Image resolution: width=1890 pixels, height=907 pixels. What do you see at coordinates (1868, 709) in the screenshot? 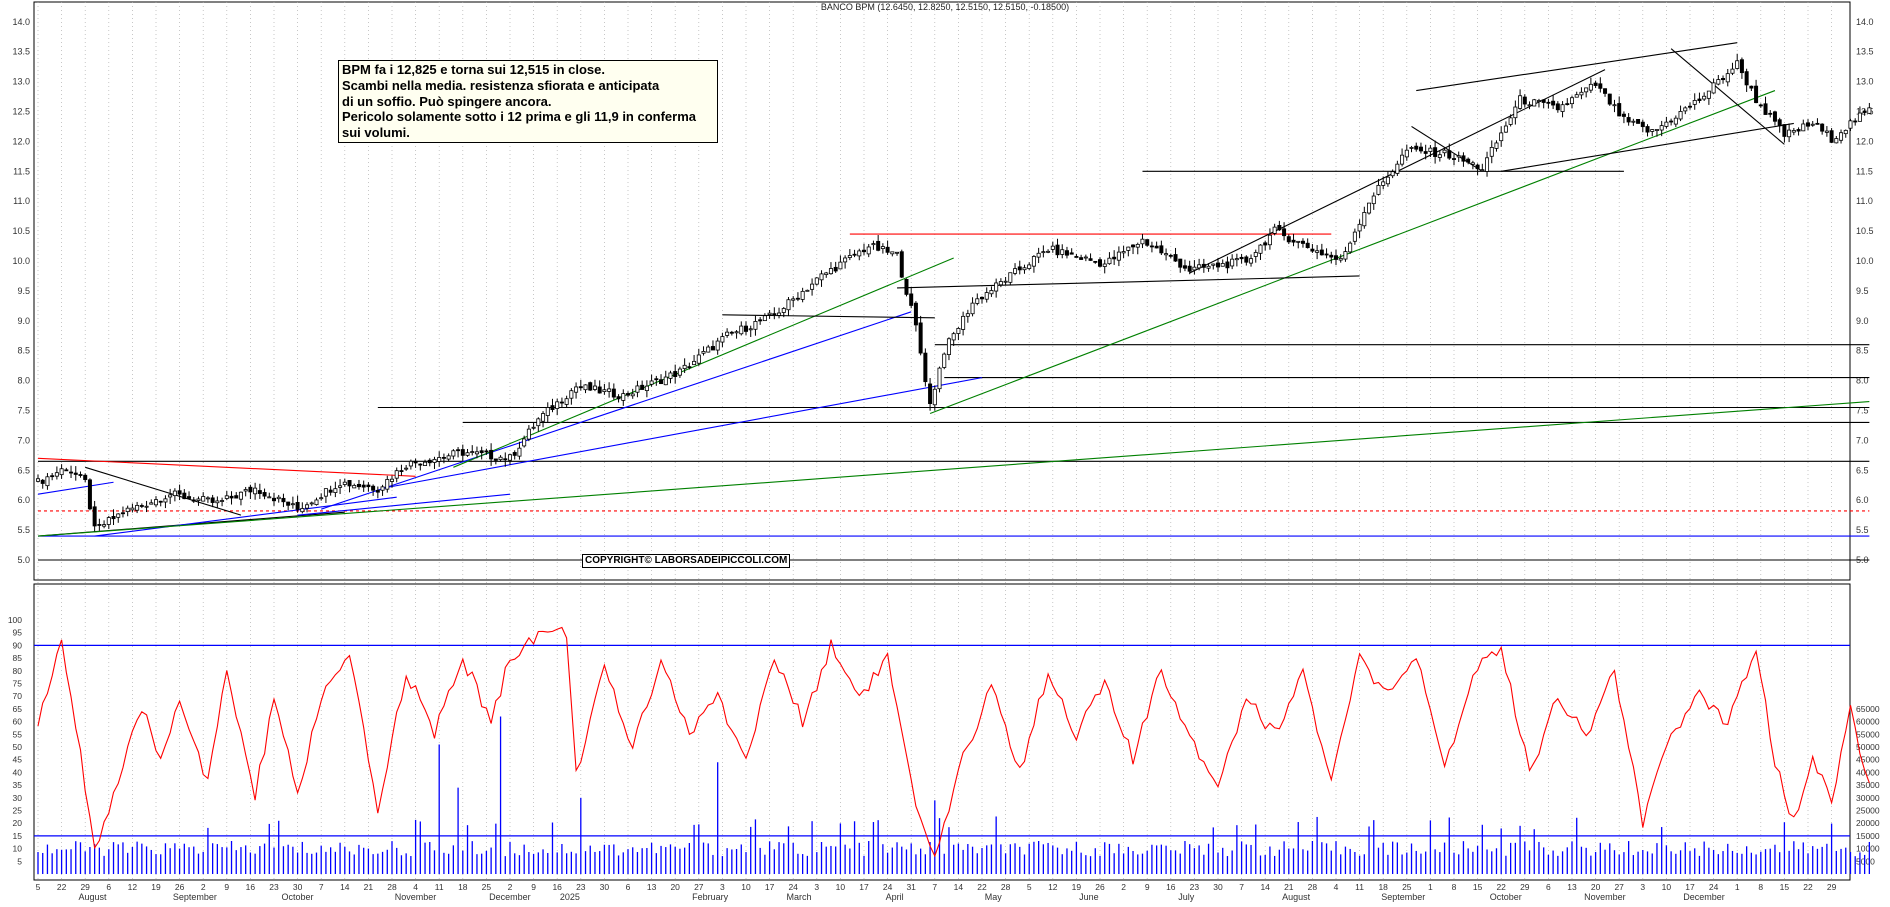
I see `vol-tick-right: 65000` at bounding box center [1868, 709].